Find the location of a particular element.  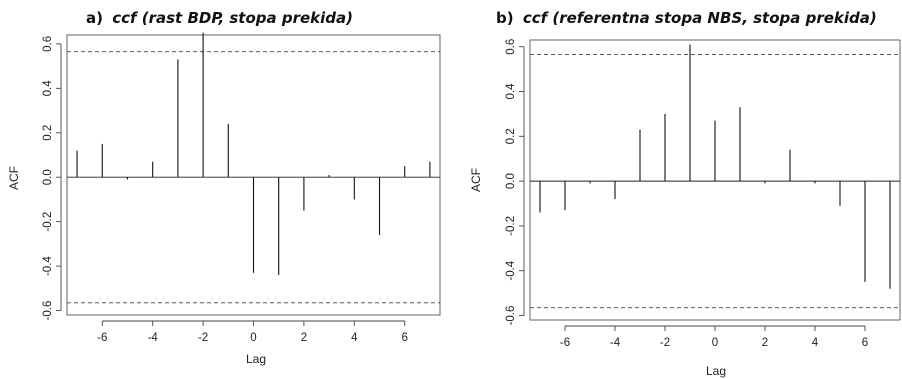

panel-a-y-axis: -0.6 -0.4 -0.2 0.0 0.2 0.4 0.6 is located at coordinates (52, 178).